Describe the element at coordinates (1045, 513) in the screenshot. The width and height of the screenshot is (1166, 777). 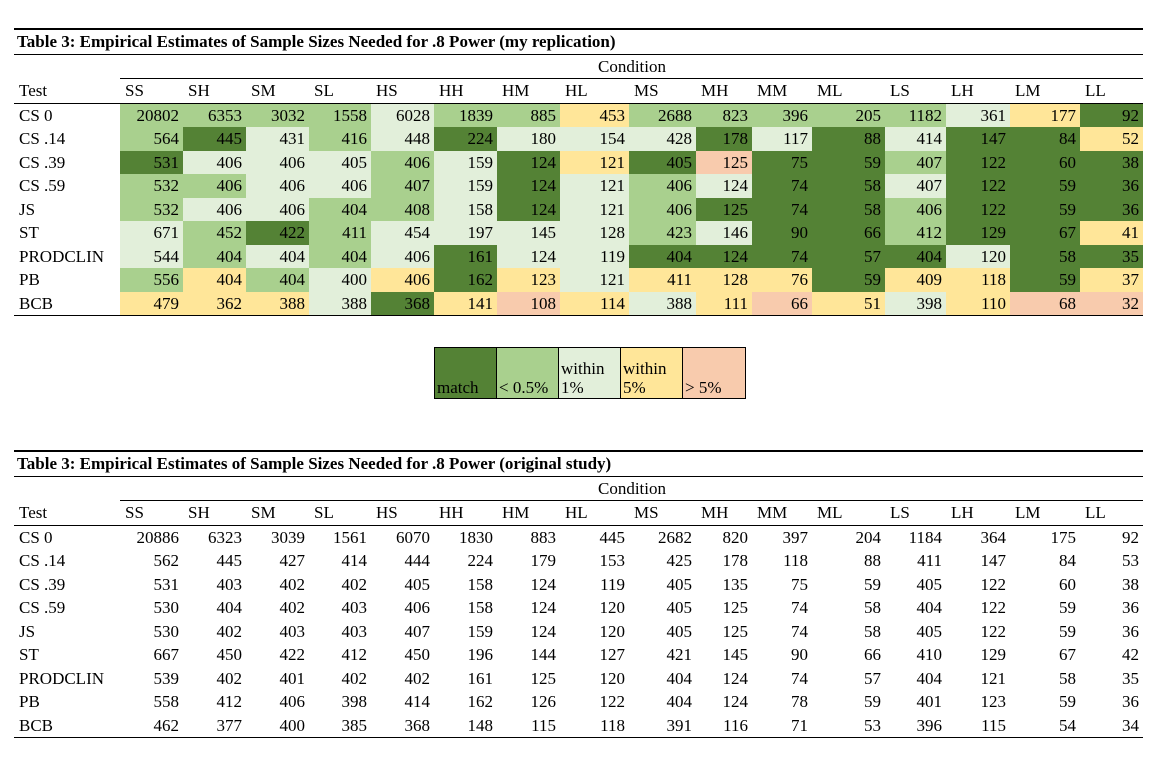
I see `column-header: LM` at that location.